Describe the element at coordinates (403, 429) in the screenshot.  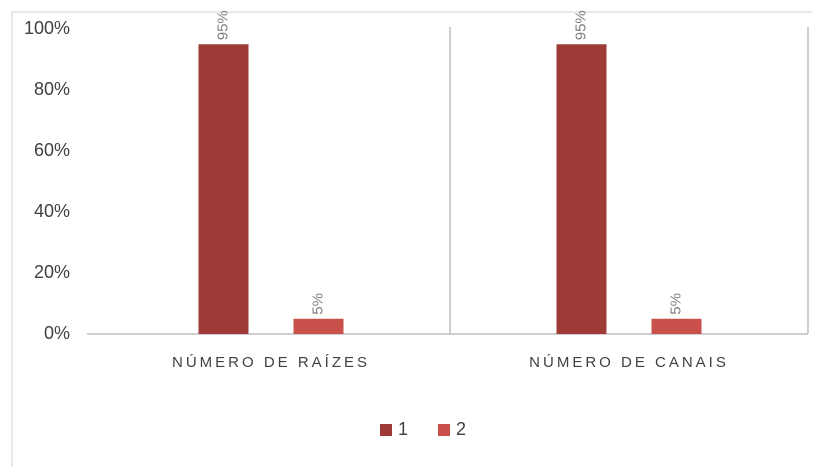
I see `legend-label: 1` at that location.